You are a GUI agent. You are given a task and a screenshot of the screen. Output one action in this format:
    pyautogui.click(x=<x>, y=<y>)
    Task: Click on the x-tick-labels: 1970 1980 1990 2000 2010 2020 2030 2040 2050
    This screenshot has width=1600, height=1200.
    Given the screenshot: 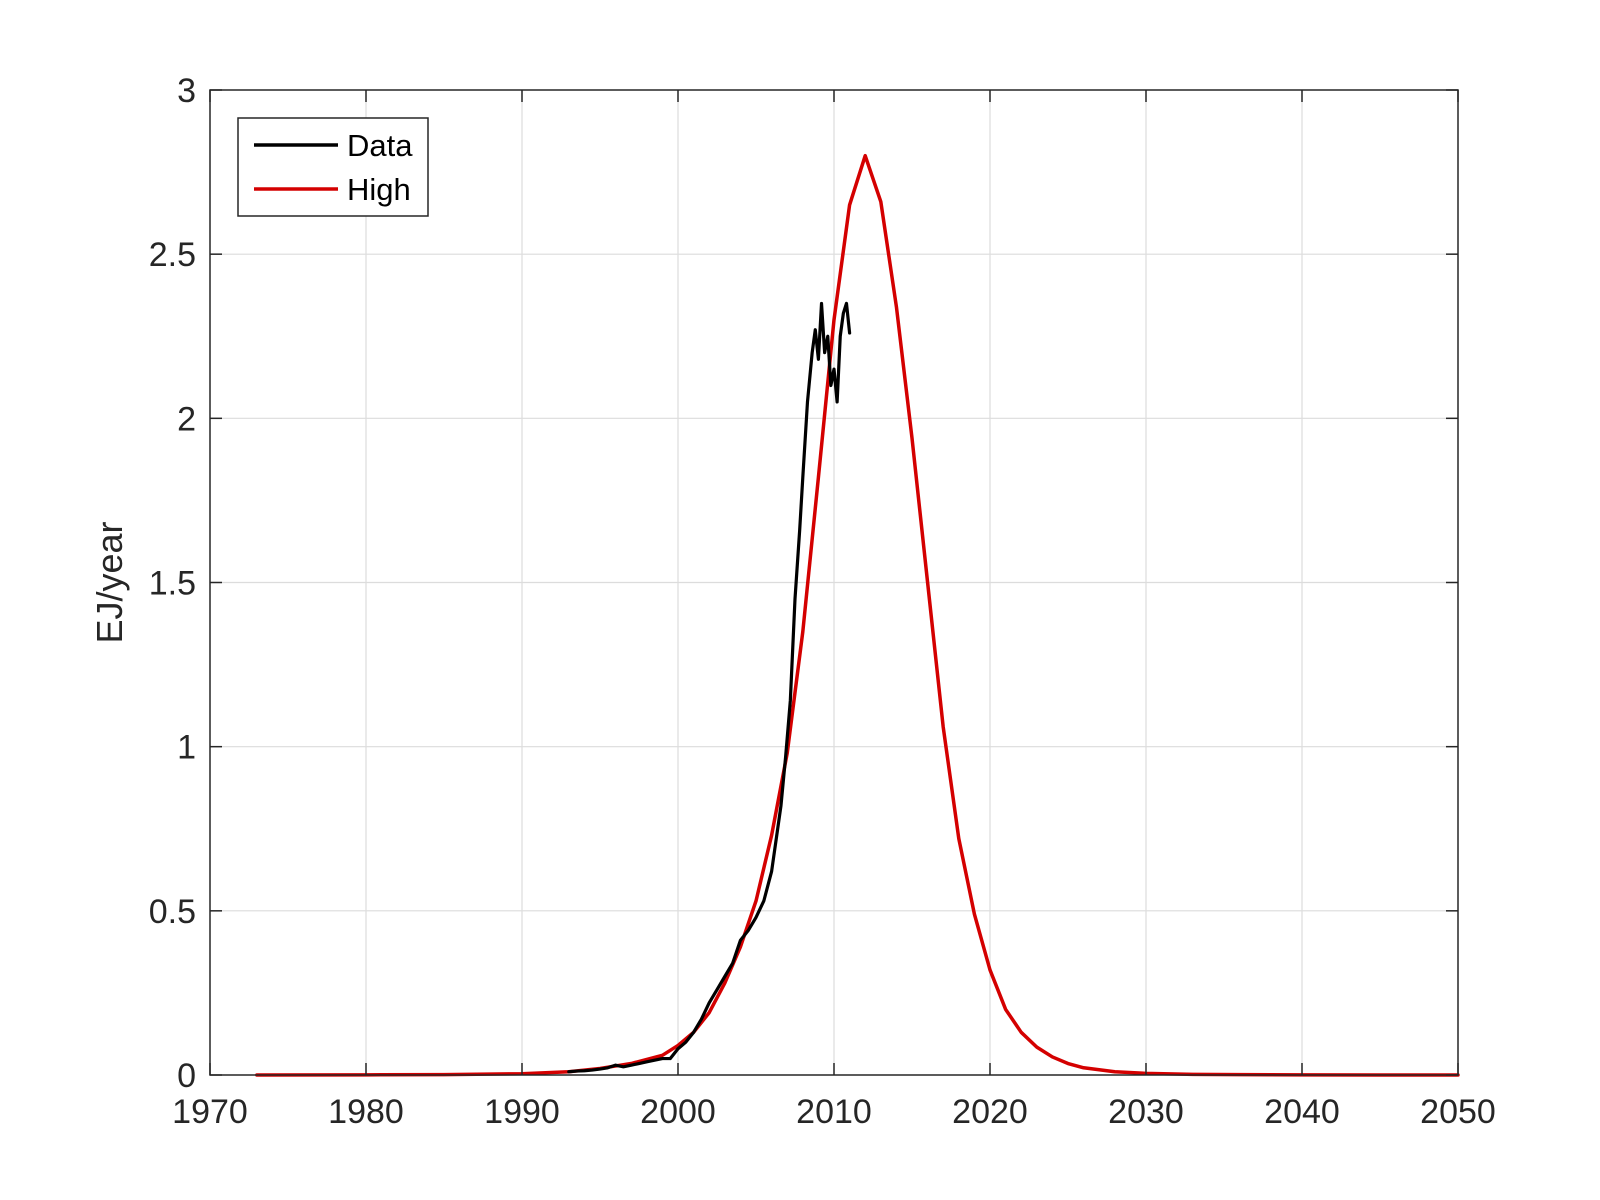 What is the action you would take?
    pyautogui.click(x=834, y=1112)
    